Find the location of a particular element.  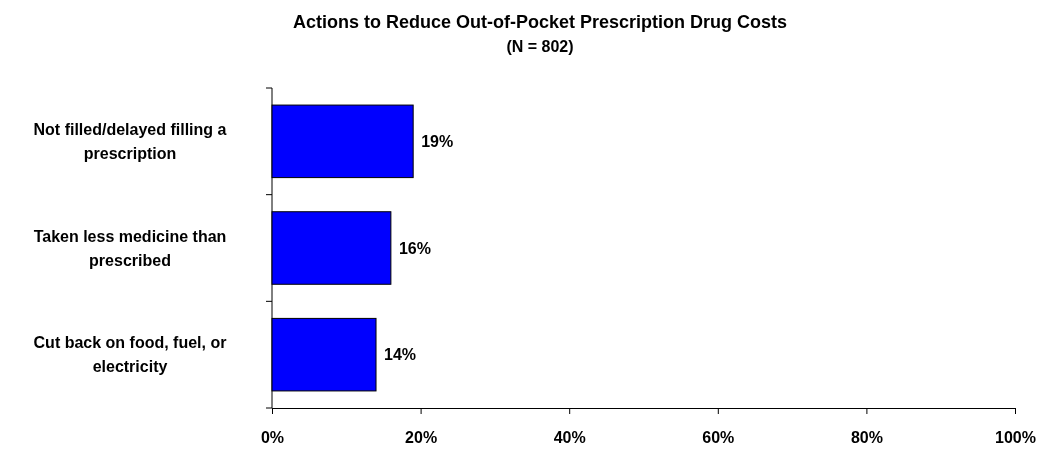

y-tick-label: Cut back on food, fuel, or electricity is located at coordinates (130, 355).